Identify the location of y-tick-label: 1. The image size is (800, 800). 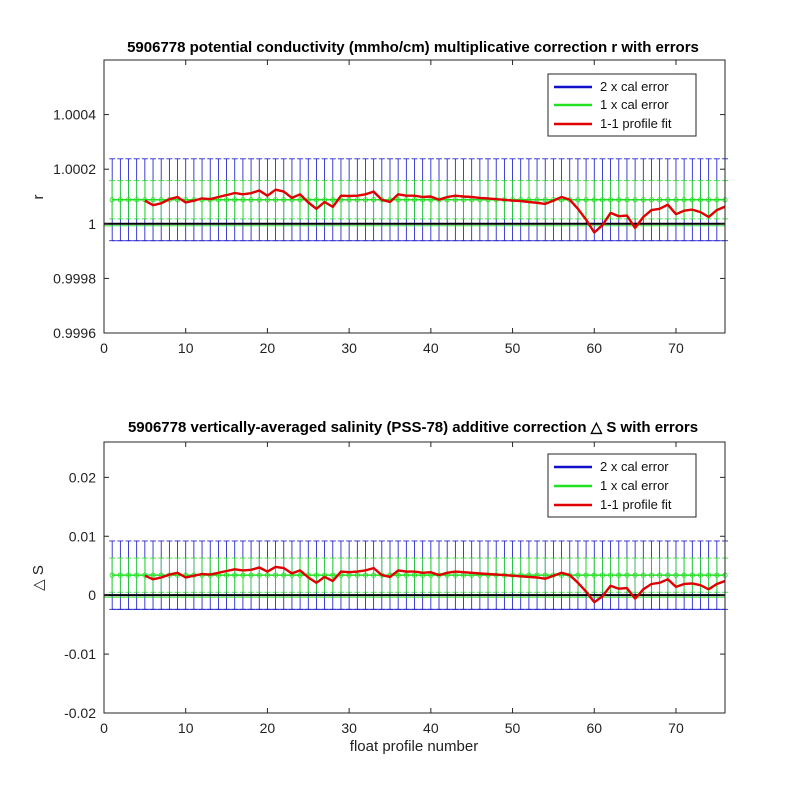
(92, 224).